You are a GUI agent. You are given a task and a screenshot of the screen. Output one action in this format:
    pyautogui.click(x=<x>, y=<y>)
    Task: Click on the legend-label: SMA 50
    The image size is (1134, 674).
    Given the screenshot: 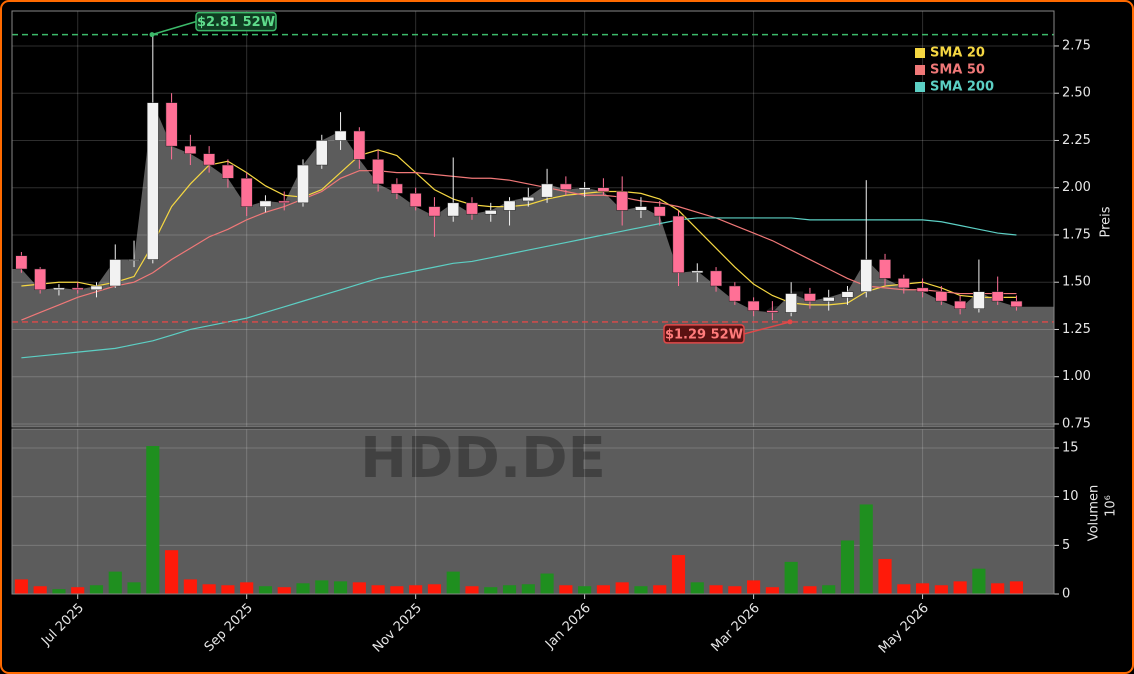 What is the action you would take?
    pyautogui.click(x=957, y=70)
    